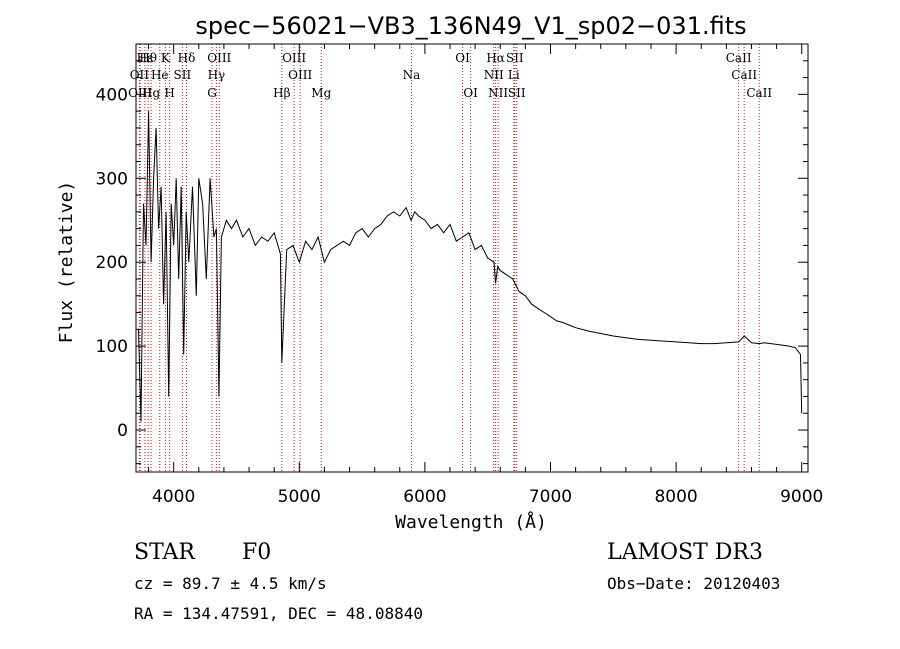 Image resolution: width=900 pixels, height=649 pixels. Describe the element at coordinates (694, 583) in the screenshot. I see `obs-date: Obs−Date: 20120403` at that location.